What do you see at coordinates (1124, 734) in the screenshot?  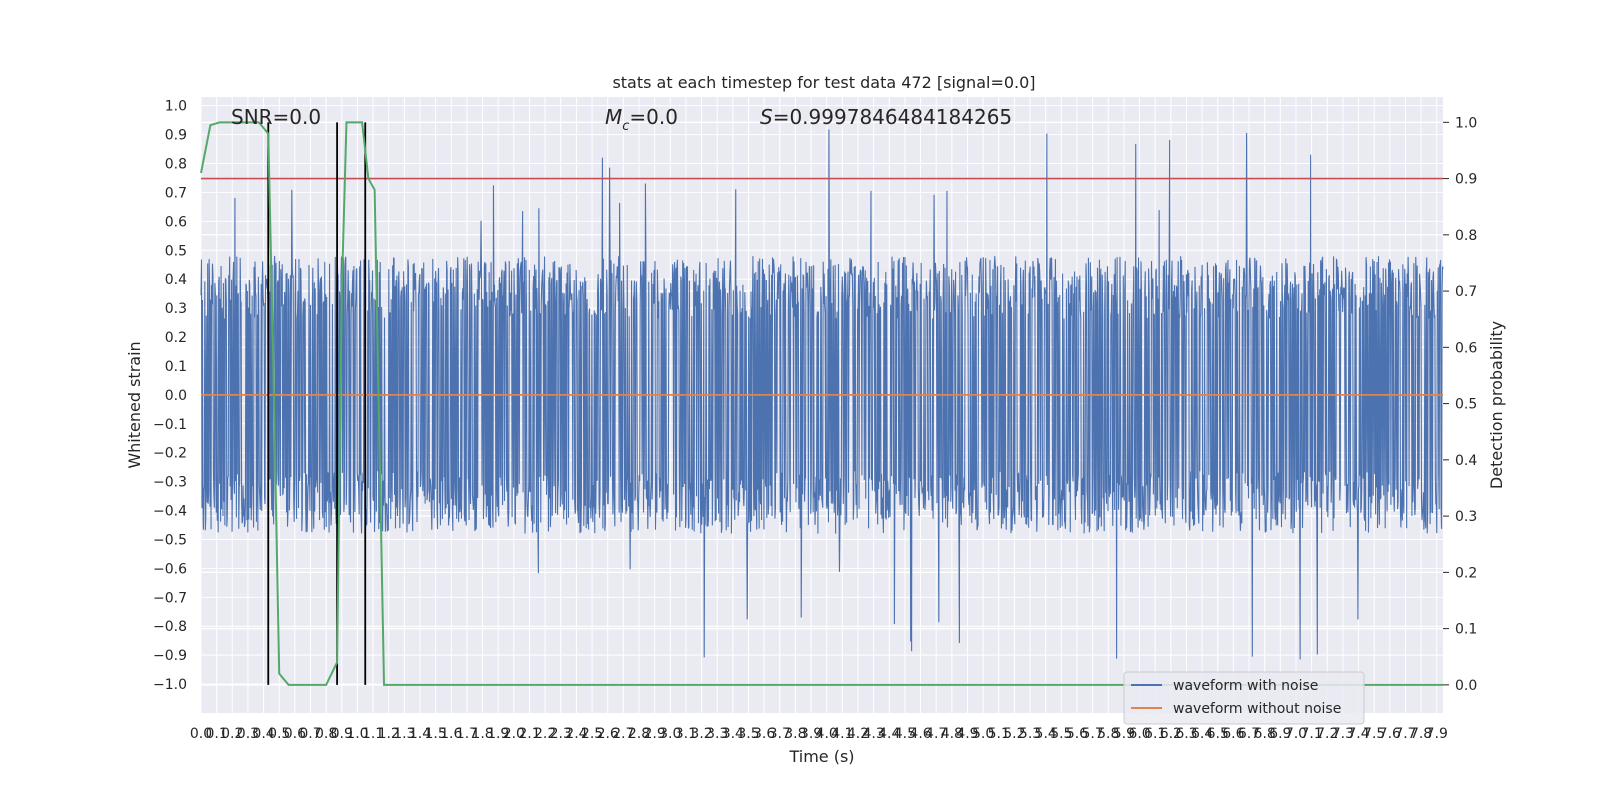 I see `x-tick-label: 5.9` at bounding box center [1124, 734].